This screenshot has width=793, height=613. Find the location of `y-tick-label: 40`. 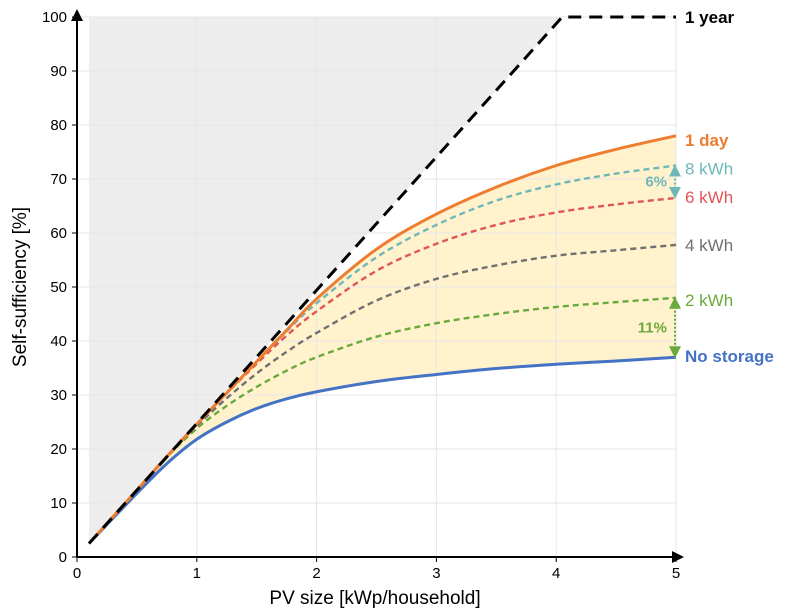

y-tick-label: 40 is located at coordinates (58, 341).